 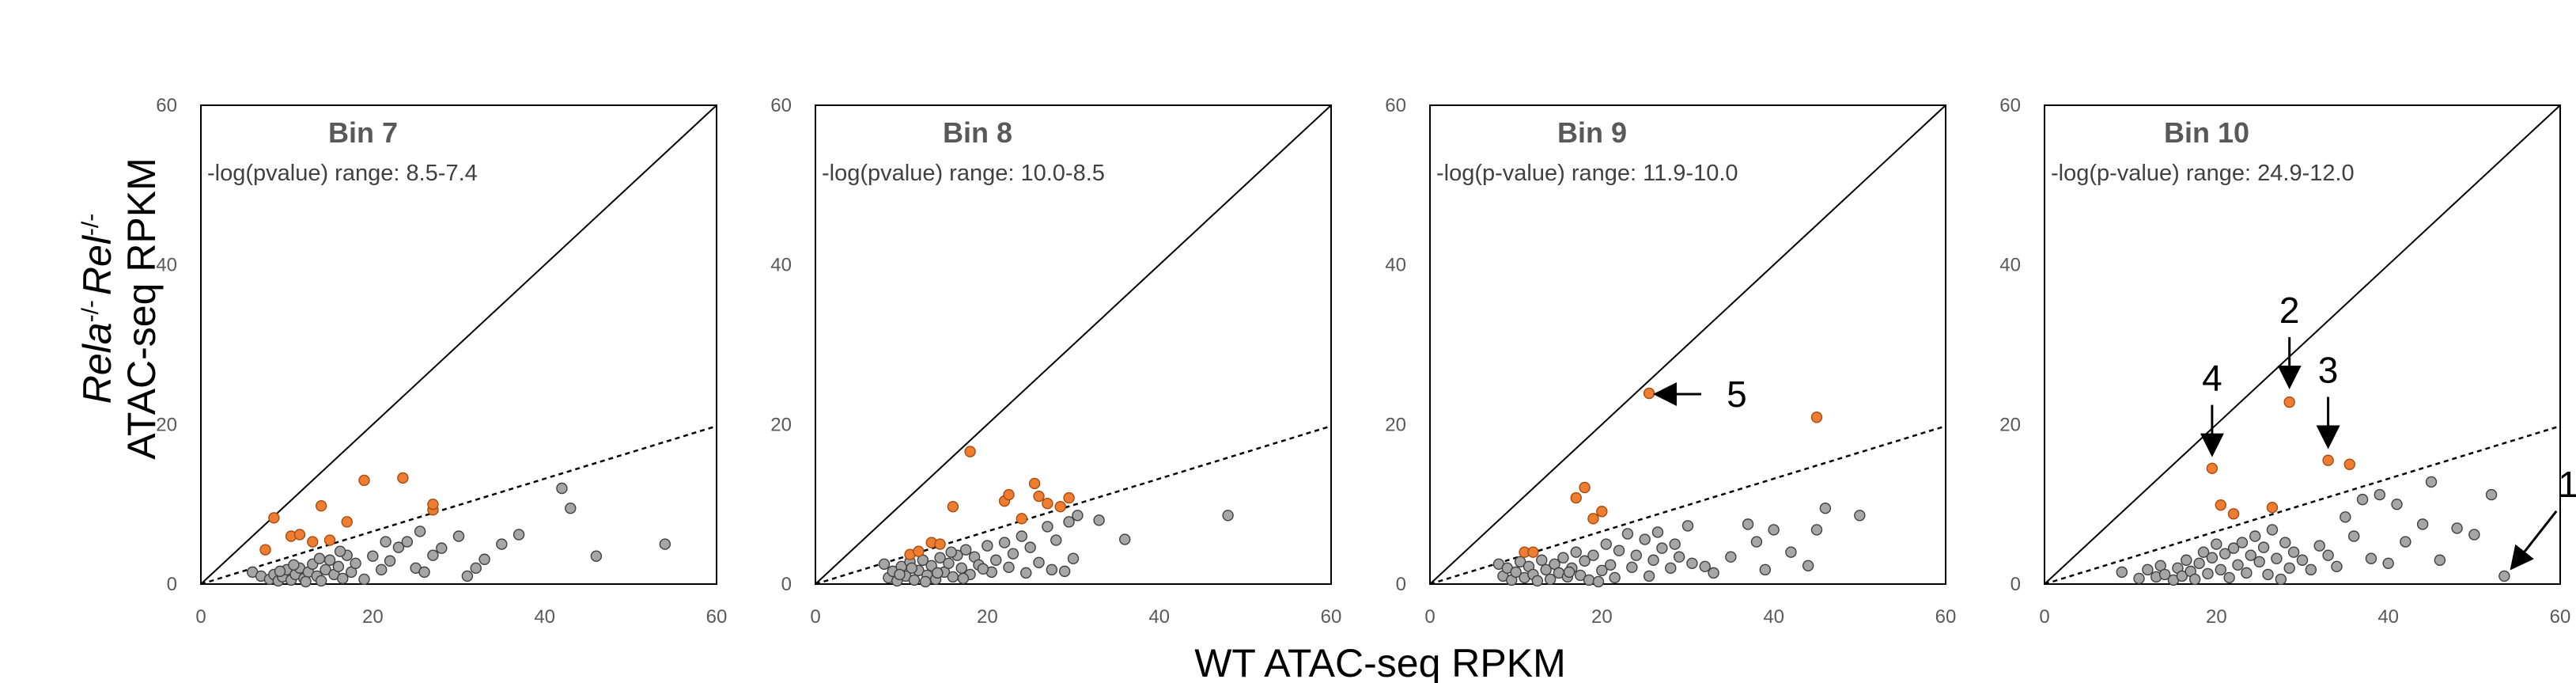 I want to click on annotation-label: 1, so click(x=2567, y=484).